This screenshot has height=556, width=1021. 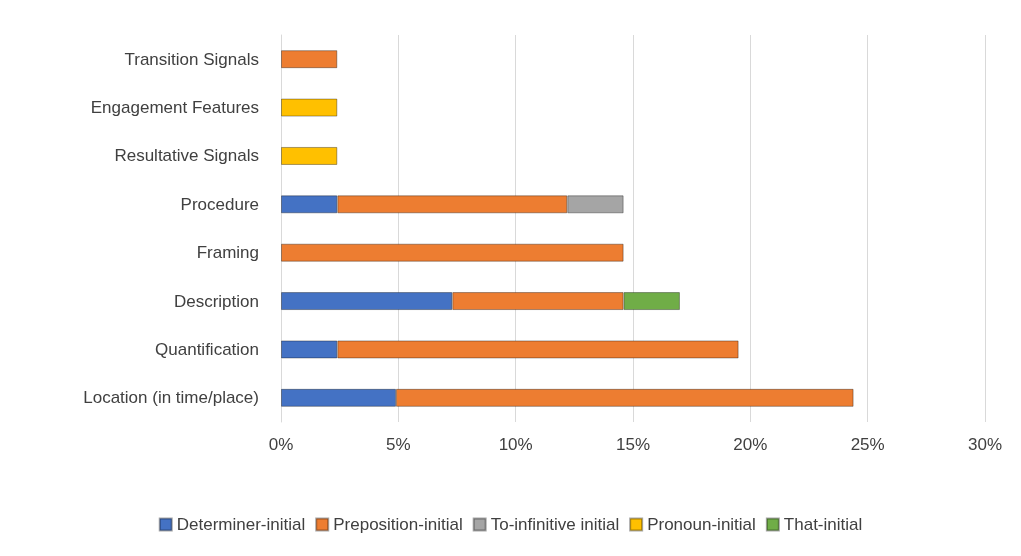 What do you see at coordinates (398, 524) in the screenshot?
I see `legend-label: Preposition-initial` at bounding box center [398, 524].